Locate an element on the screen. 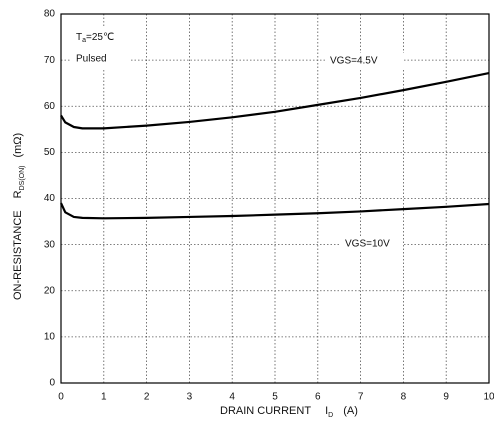 The height and width of the screenshot is (434, 494). x-axis-label: DRAIN CURRENT ID (A) is located at coordinates (289, 412).